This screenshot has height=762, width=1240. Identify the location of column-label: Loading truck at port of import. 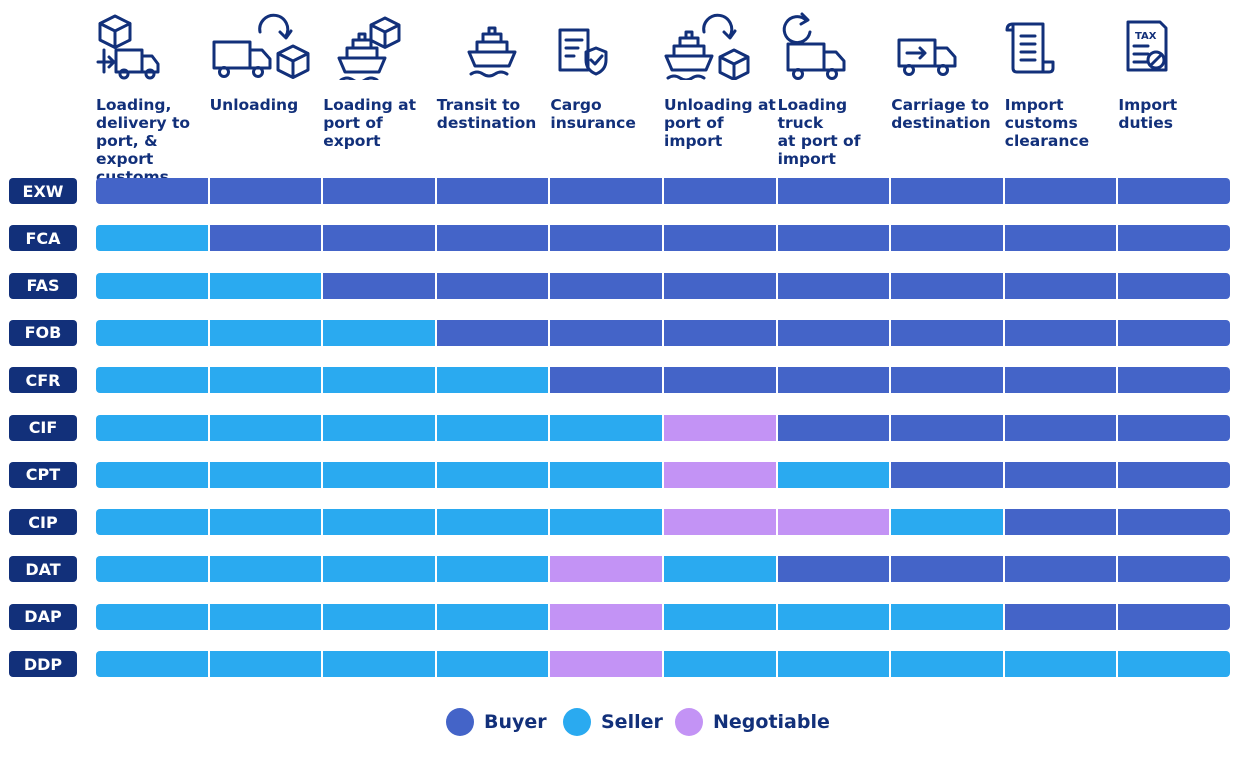
(819, 132).